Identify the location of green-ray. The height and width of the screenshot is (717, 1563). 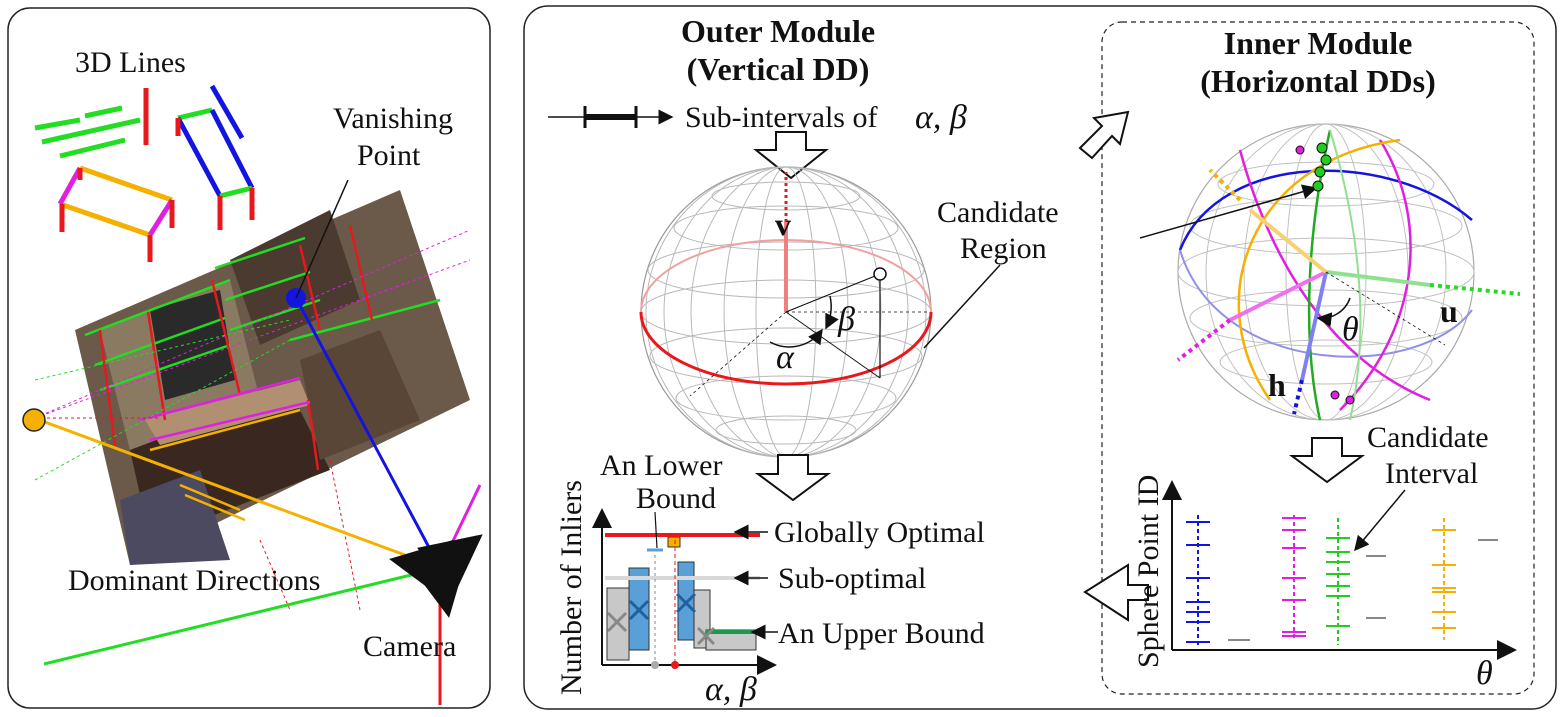
(242, 616).